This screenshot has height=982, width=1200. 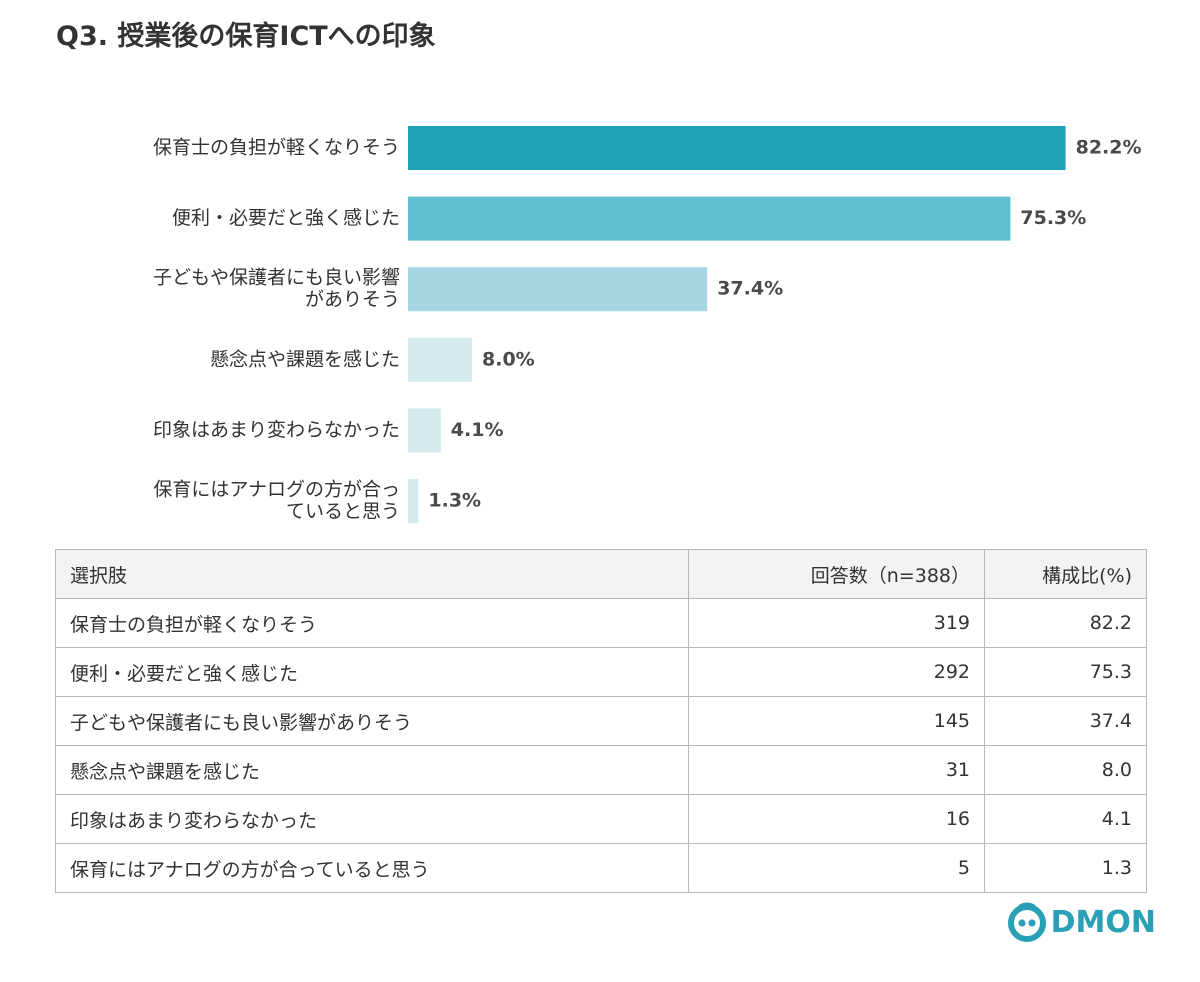 What do you see at coordinates (1065, 721) in the screenshot?
I see `table-cell-ratio: 37.4` at bounding box center [1065, 721].